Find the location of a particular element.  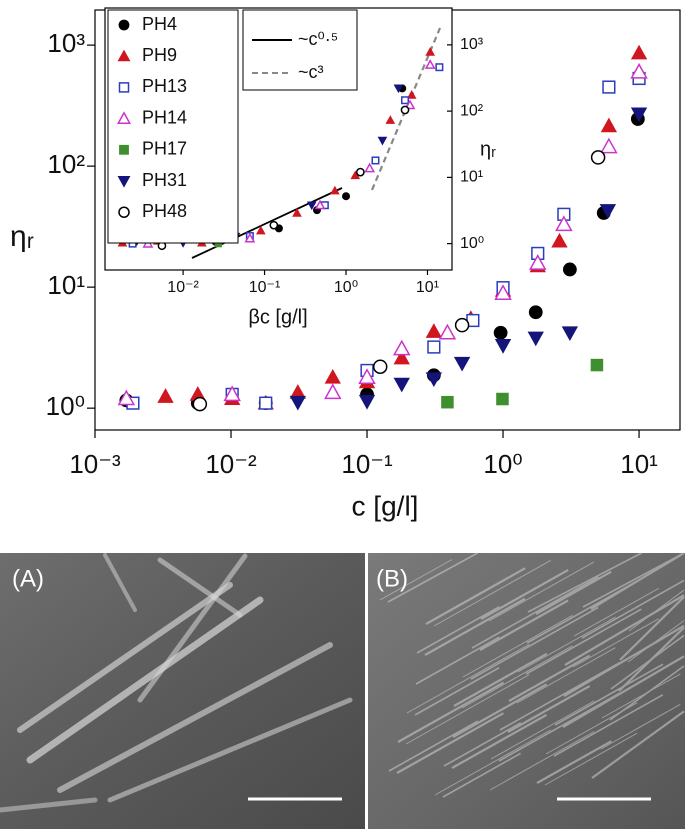

panel-label: (B) is located at coordinates (392, 578).